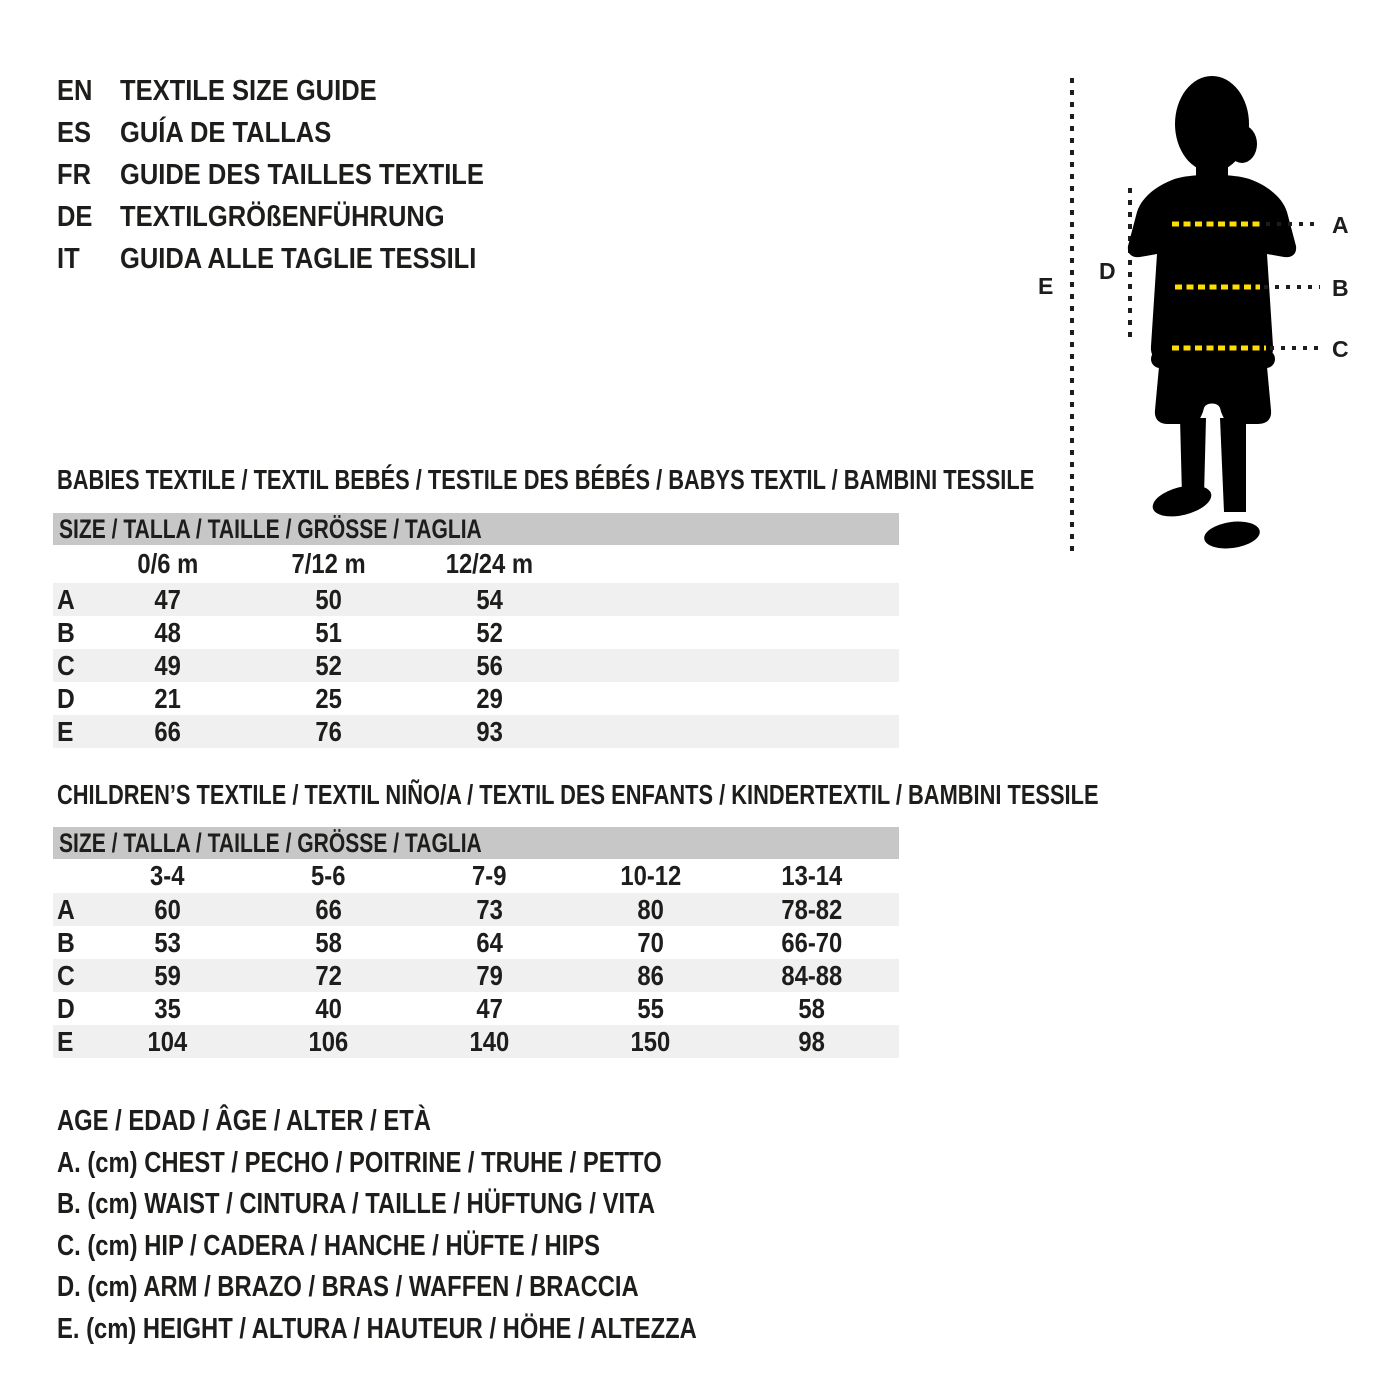  I want to click on table-row: A 47 50 54, so click(476, 599).